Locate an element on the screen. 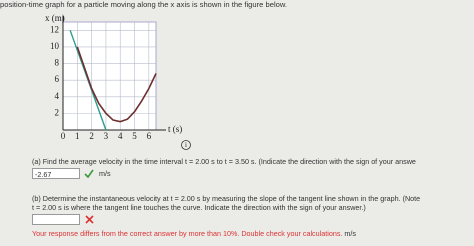 The image size is (474, 246). answer-box is located at coordinates (56, 219).